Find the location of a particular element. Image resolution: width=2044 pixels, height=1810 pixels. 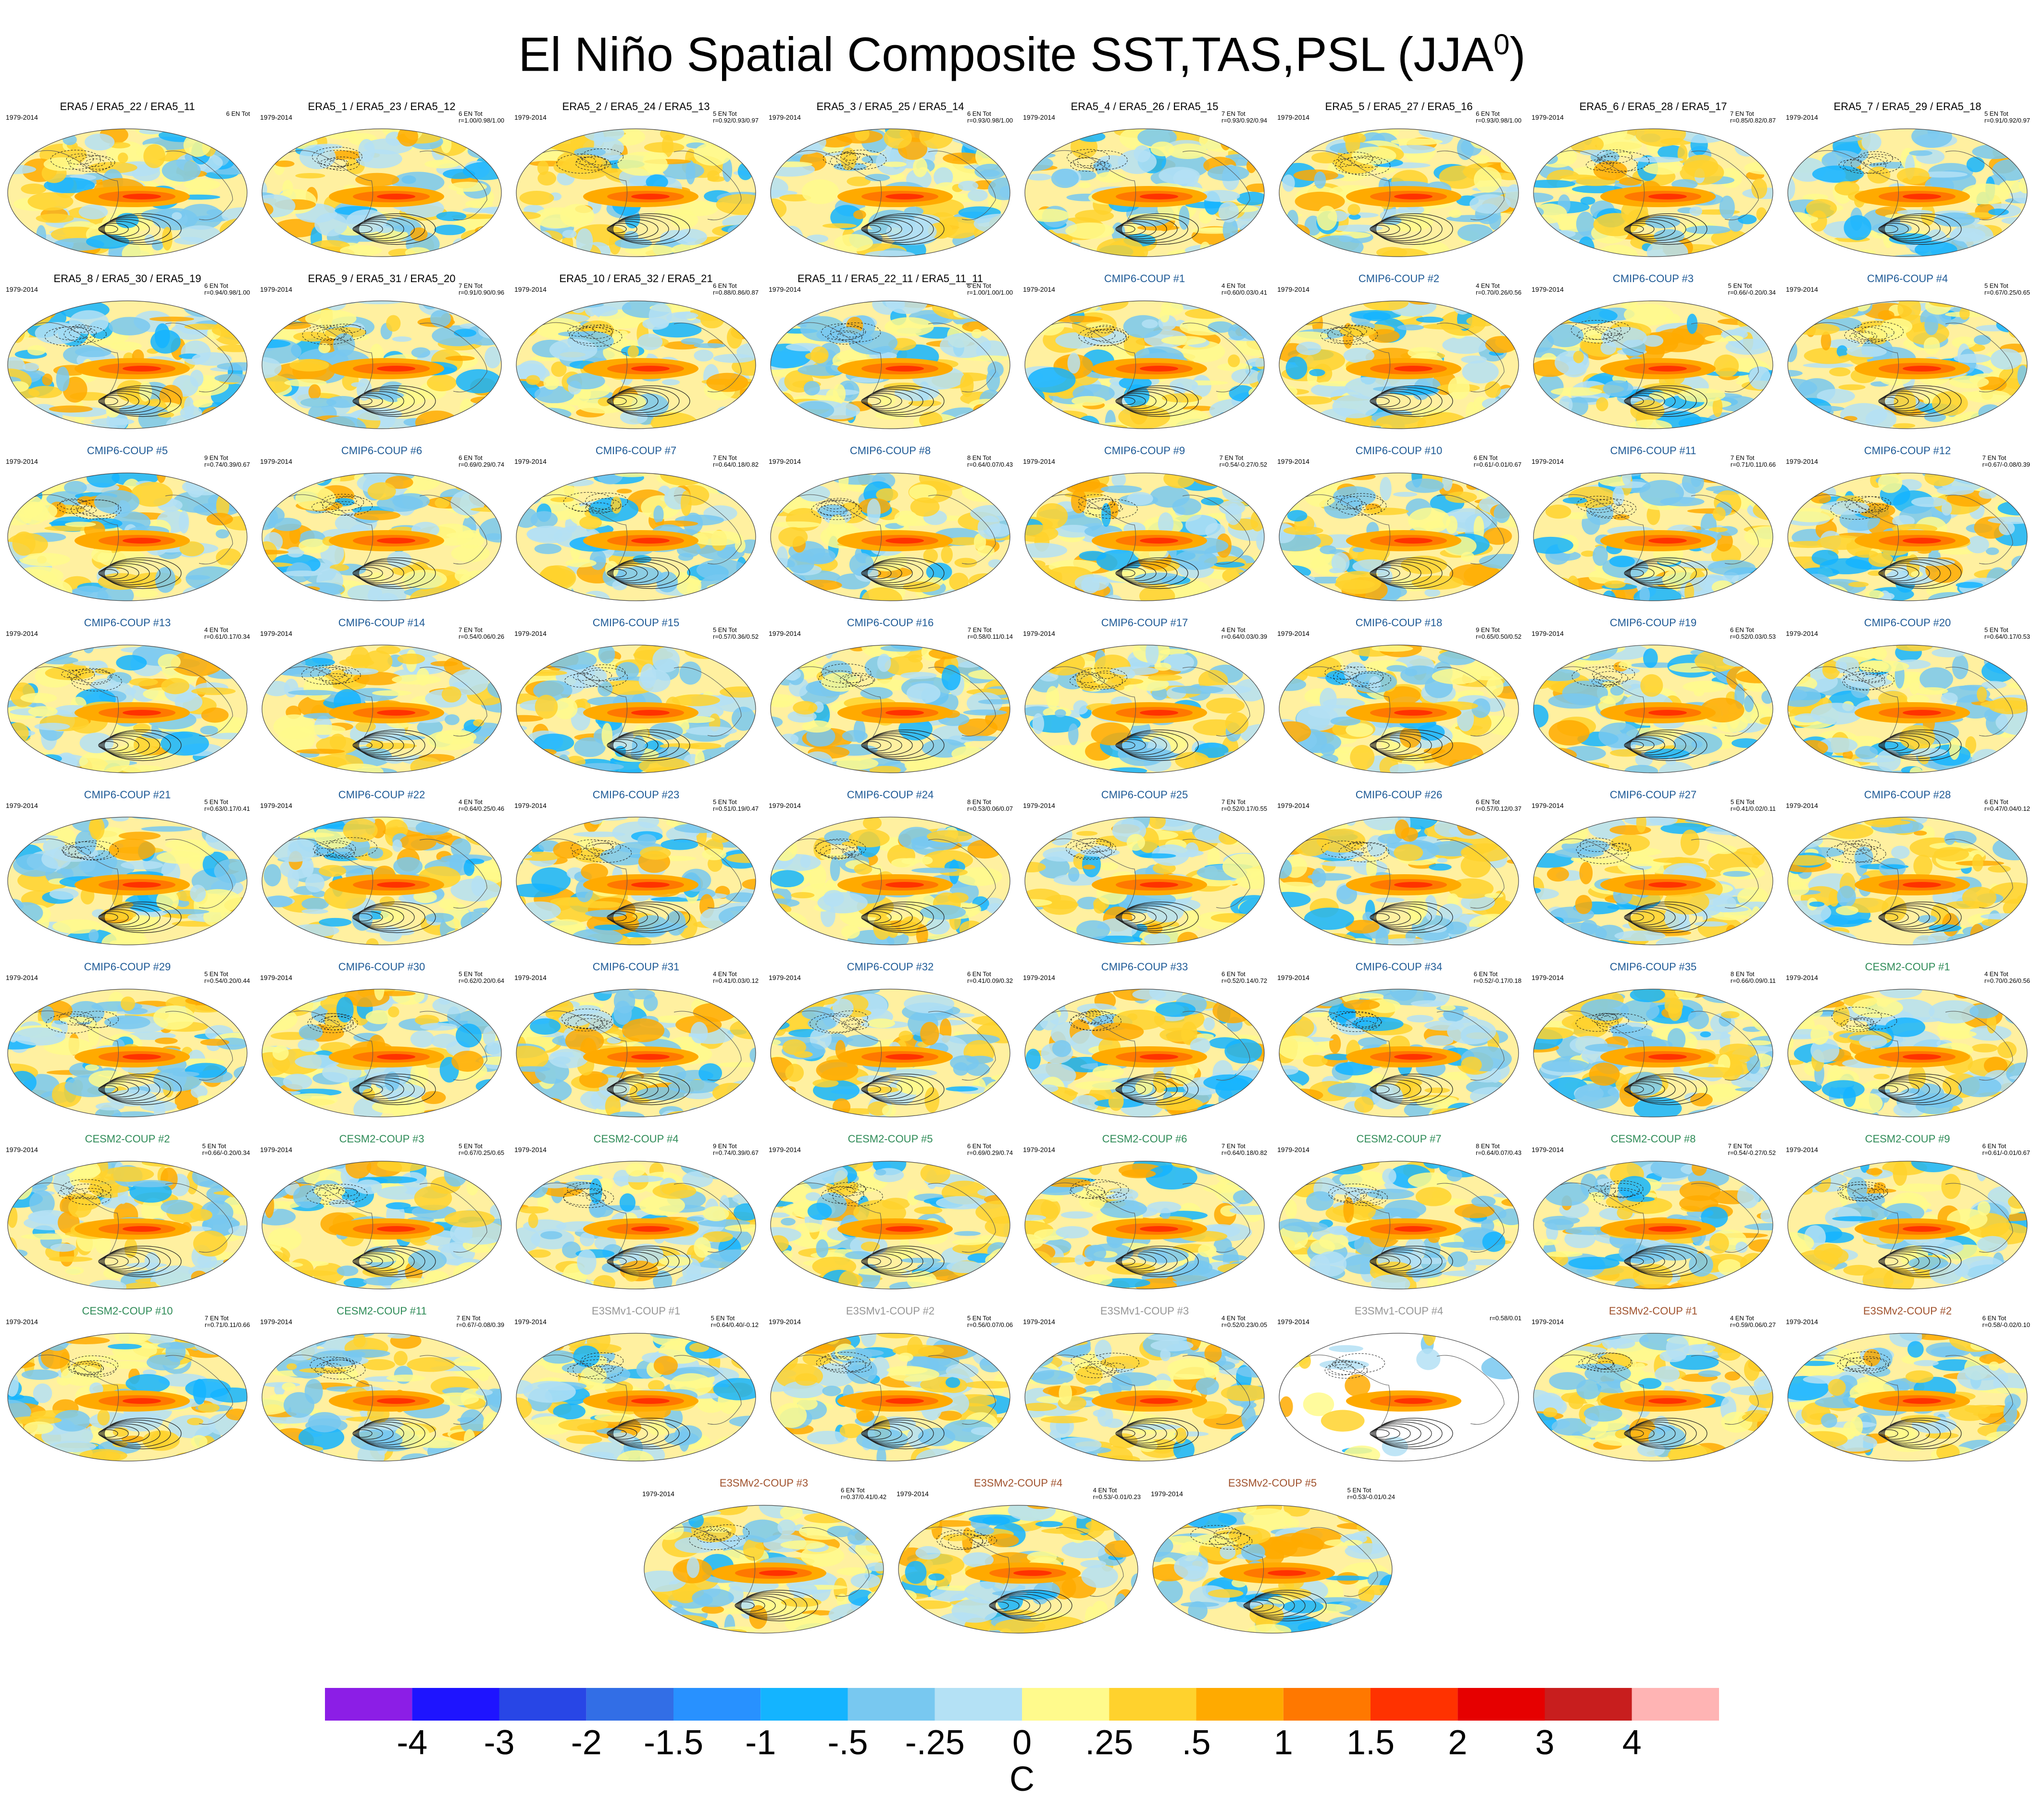

panel-stats: 6 EN Tot r=0.37/0.41/0.42 is located at coordinates (863, 1493).